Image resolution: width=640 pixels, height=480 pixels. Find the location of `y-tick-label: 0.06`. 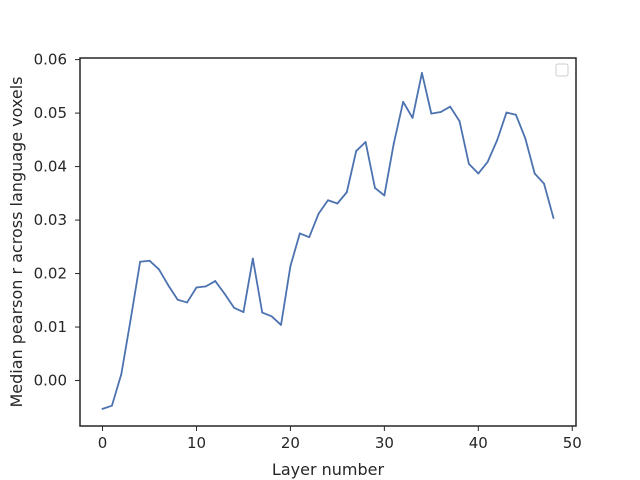

y-tick-label: 0.06 is located at coordinates (50, 60).